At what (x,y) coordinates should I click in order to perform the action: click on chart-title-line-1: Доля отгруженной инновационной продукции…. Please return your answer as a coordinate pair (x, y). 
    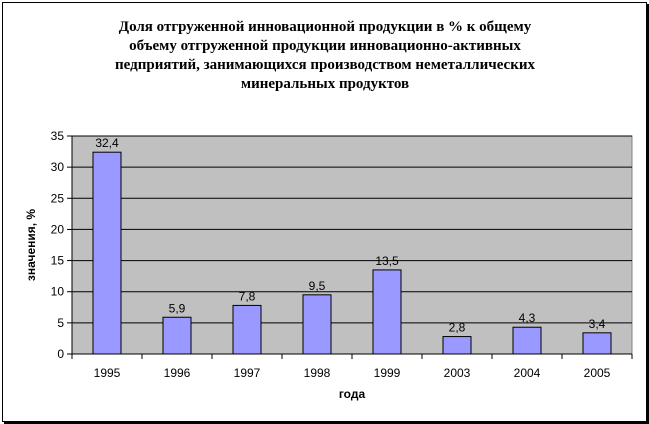
    Looking at the image, I should click on (325, 27).